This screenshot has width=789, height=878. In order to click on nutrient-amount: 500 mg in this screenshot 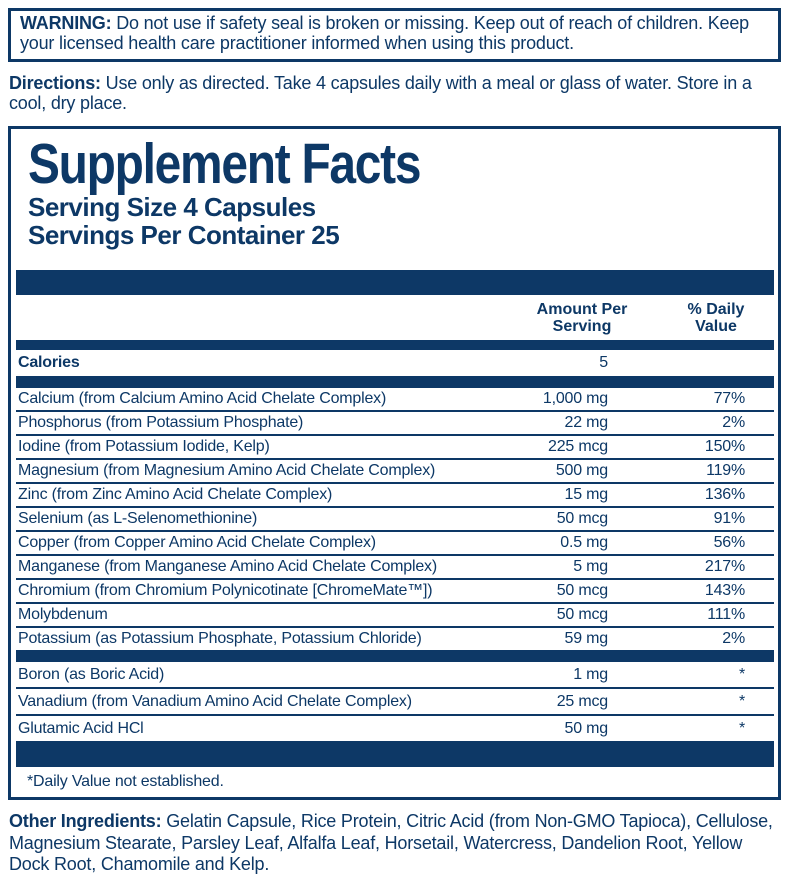, I will do `click(581, 470)`.